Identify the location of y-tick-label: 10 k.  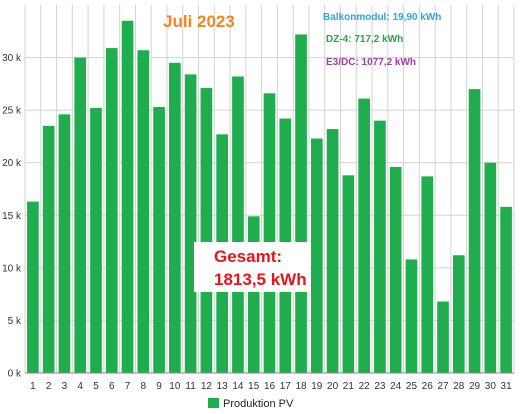
(12, 268).